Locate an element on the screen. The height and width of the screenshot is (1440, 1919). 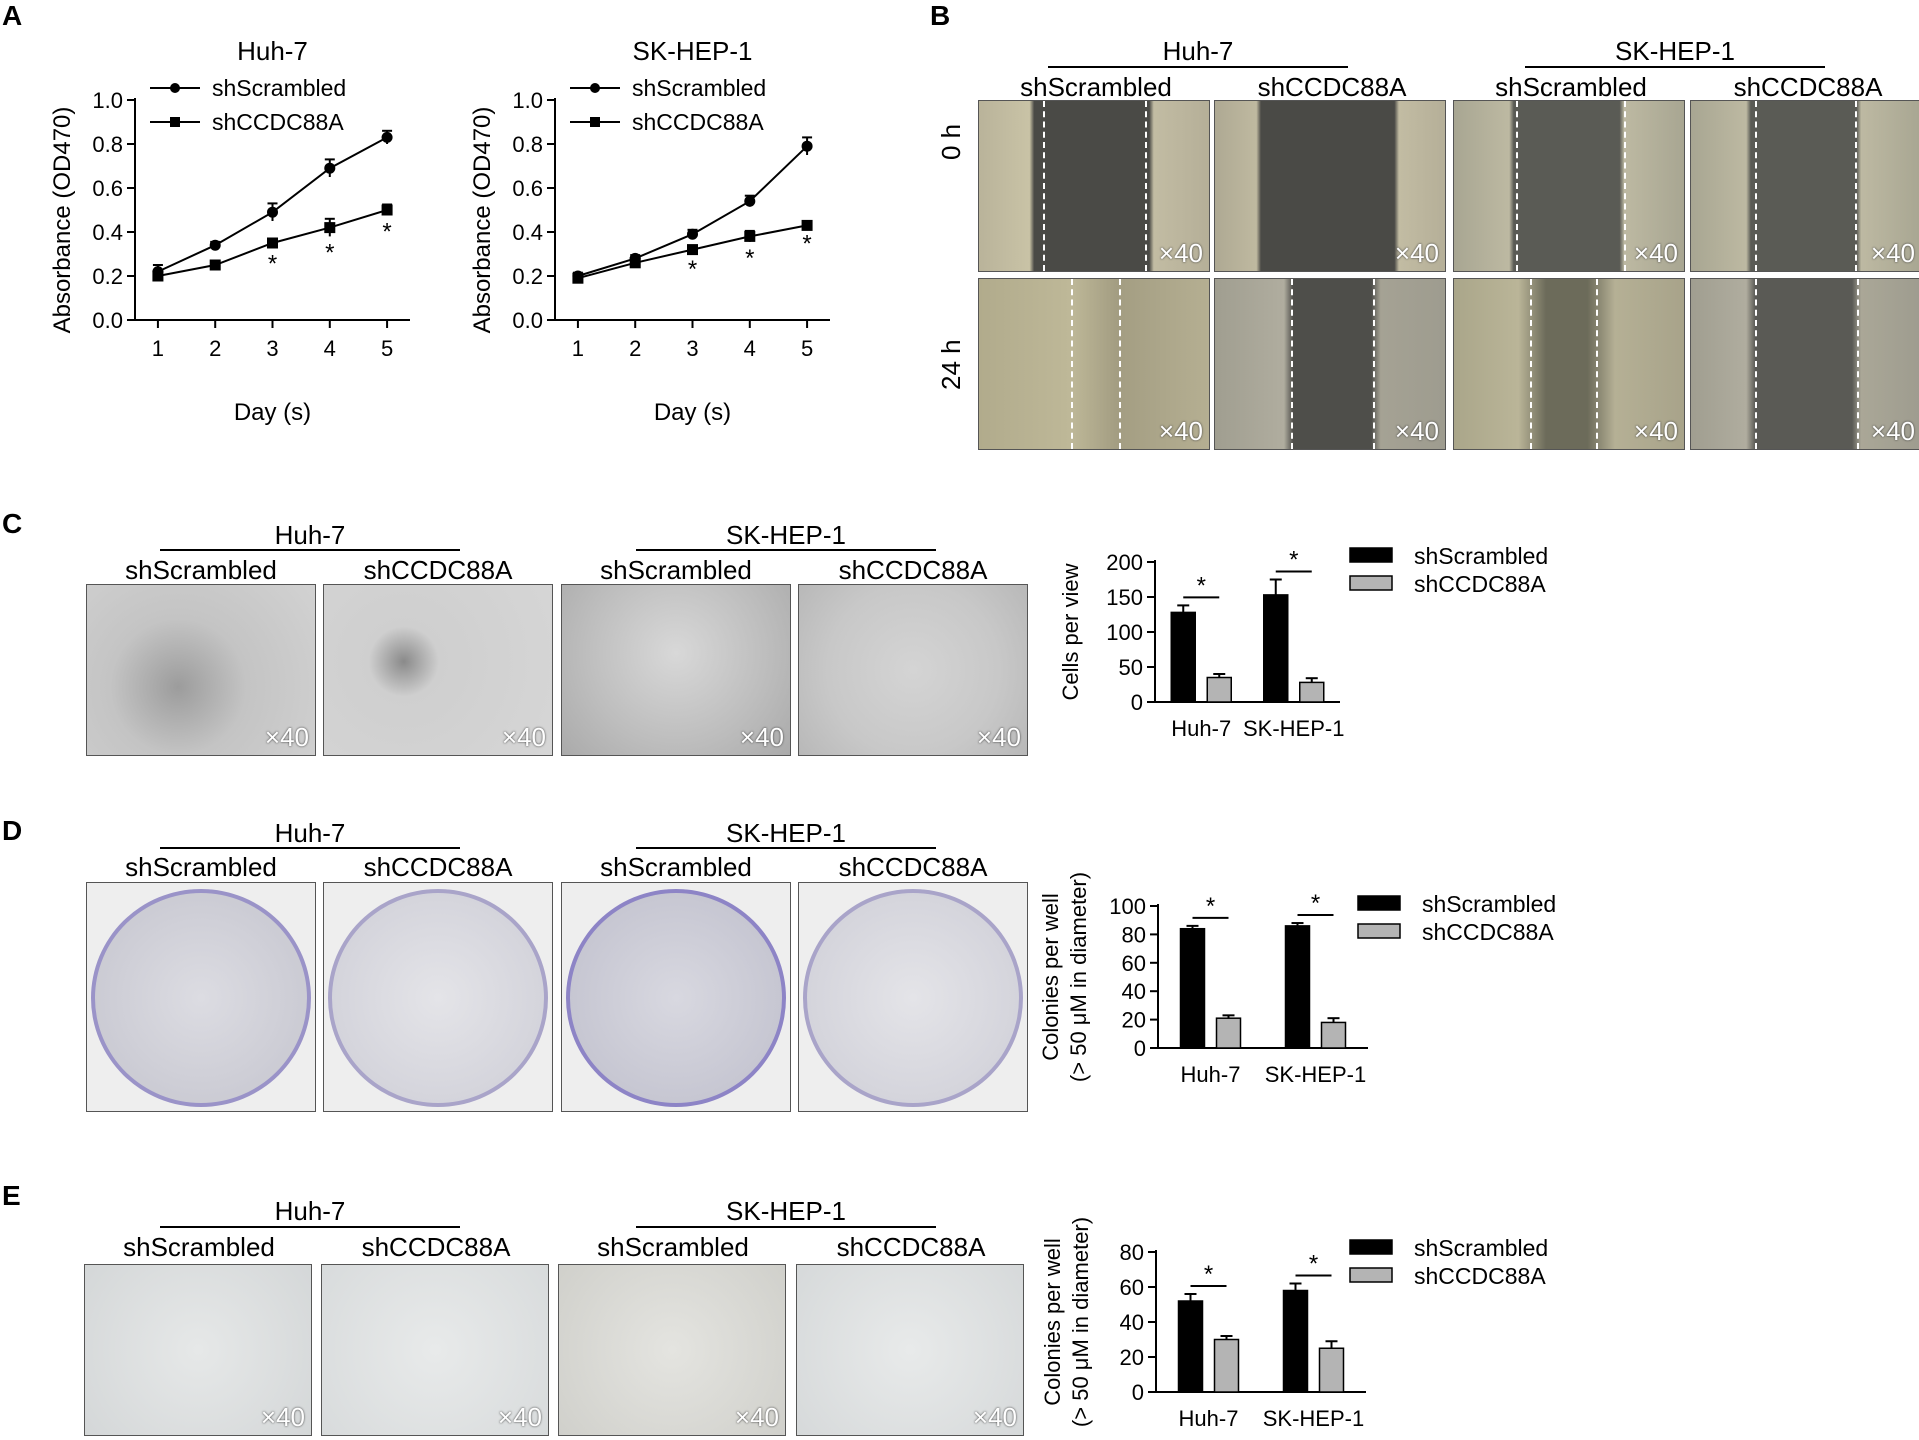
e-cond-4: shCCDC88A is located at coordinates (911, 1247).